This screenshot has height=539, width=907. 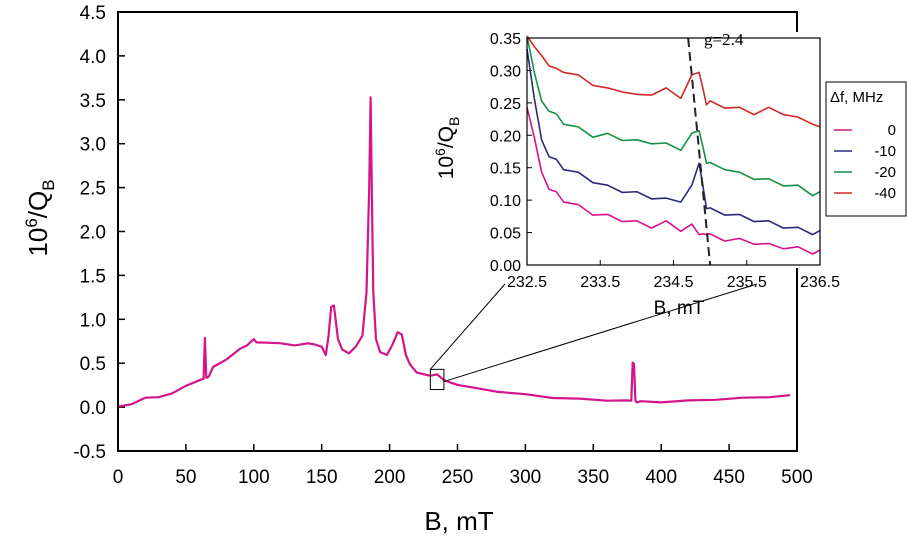 I want to click on main-y-tick-label: 1.5, so click(x=93, y=276).